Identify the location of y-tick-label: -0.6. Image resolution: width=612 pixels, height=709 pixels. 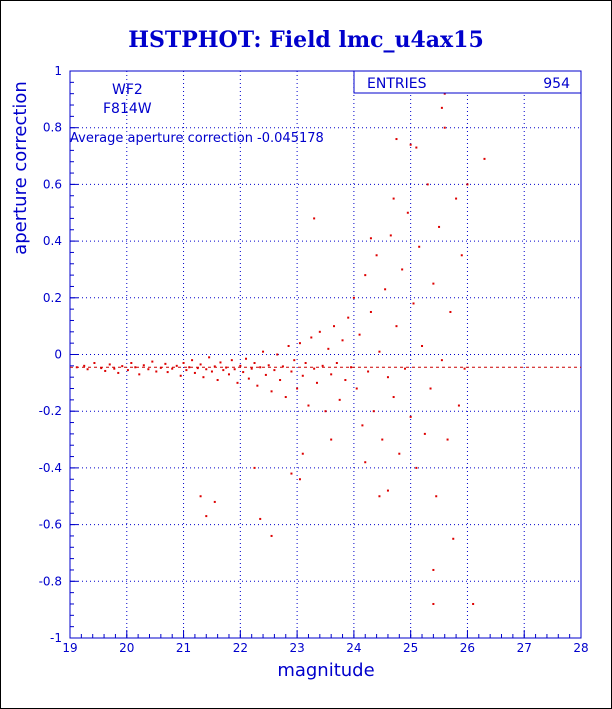
(50, 525).